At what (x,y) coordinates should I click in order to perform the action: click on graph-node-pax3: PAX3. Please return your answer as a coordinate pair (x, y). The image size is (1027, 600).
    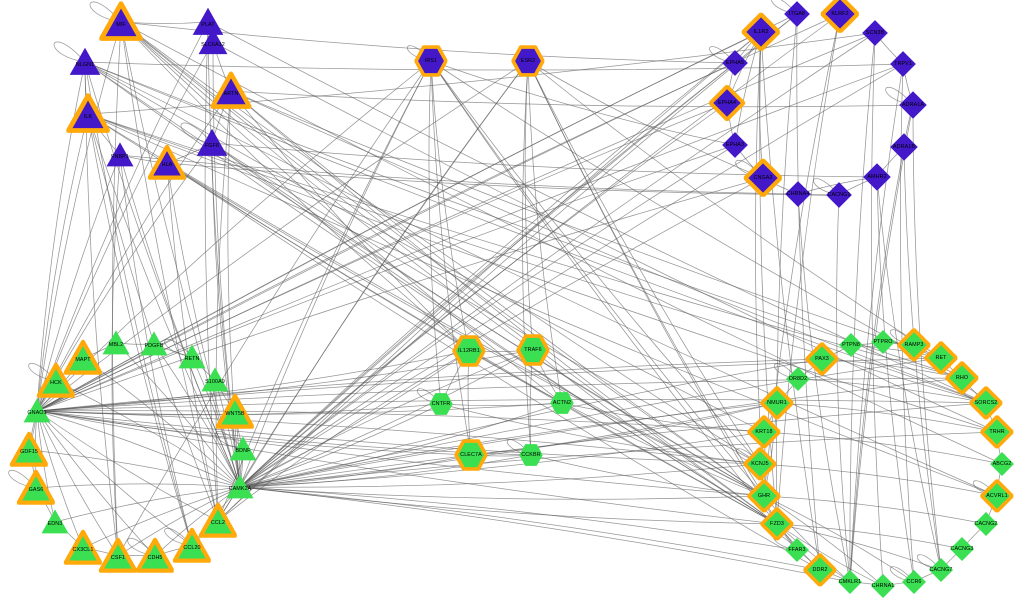
    Looking at the image, I should click on (822, 359).